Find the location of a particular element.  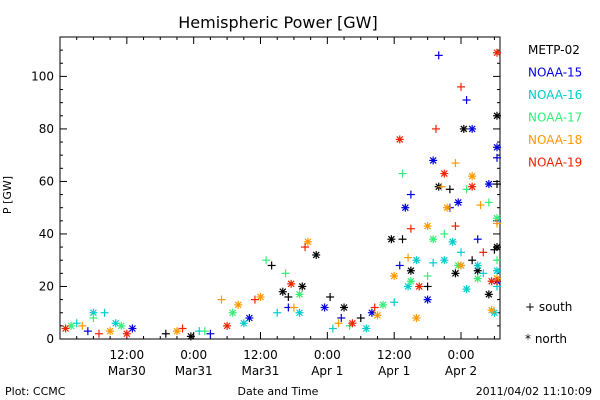

x-tick-label-date: Apr 1 is located at coordinates (394, 371).